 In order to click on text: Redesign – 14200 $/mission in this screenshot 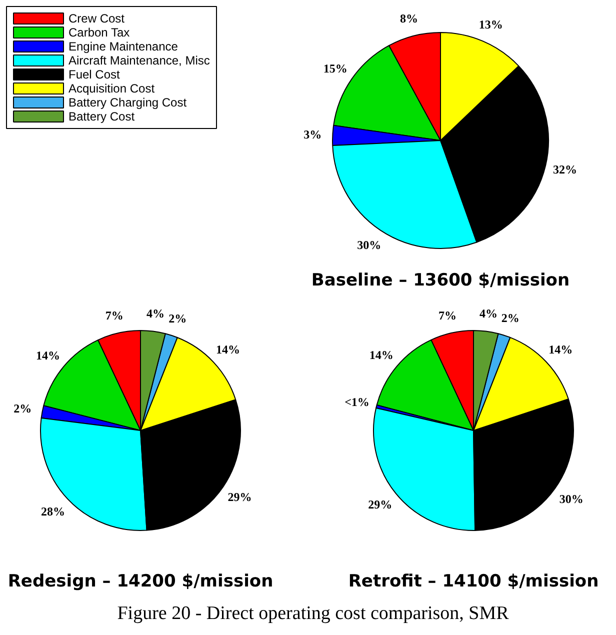, I will do `click(141, 582)`.